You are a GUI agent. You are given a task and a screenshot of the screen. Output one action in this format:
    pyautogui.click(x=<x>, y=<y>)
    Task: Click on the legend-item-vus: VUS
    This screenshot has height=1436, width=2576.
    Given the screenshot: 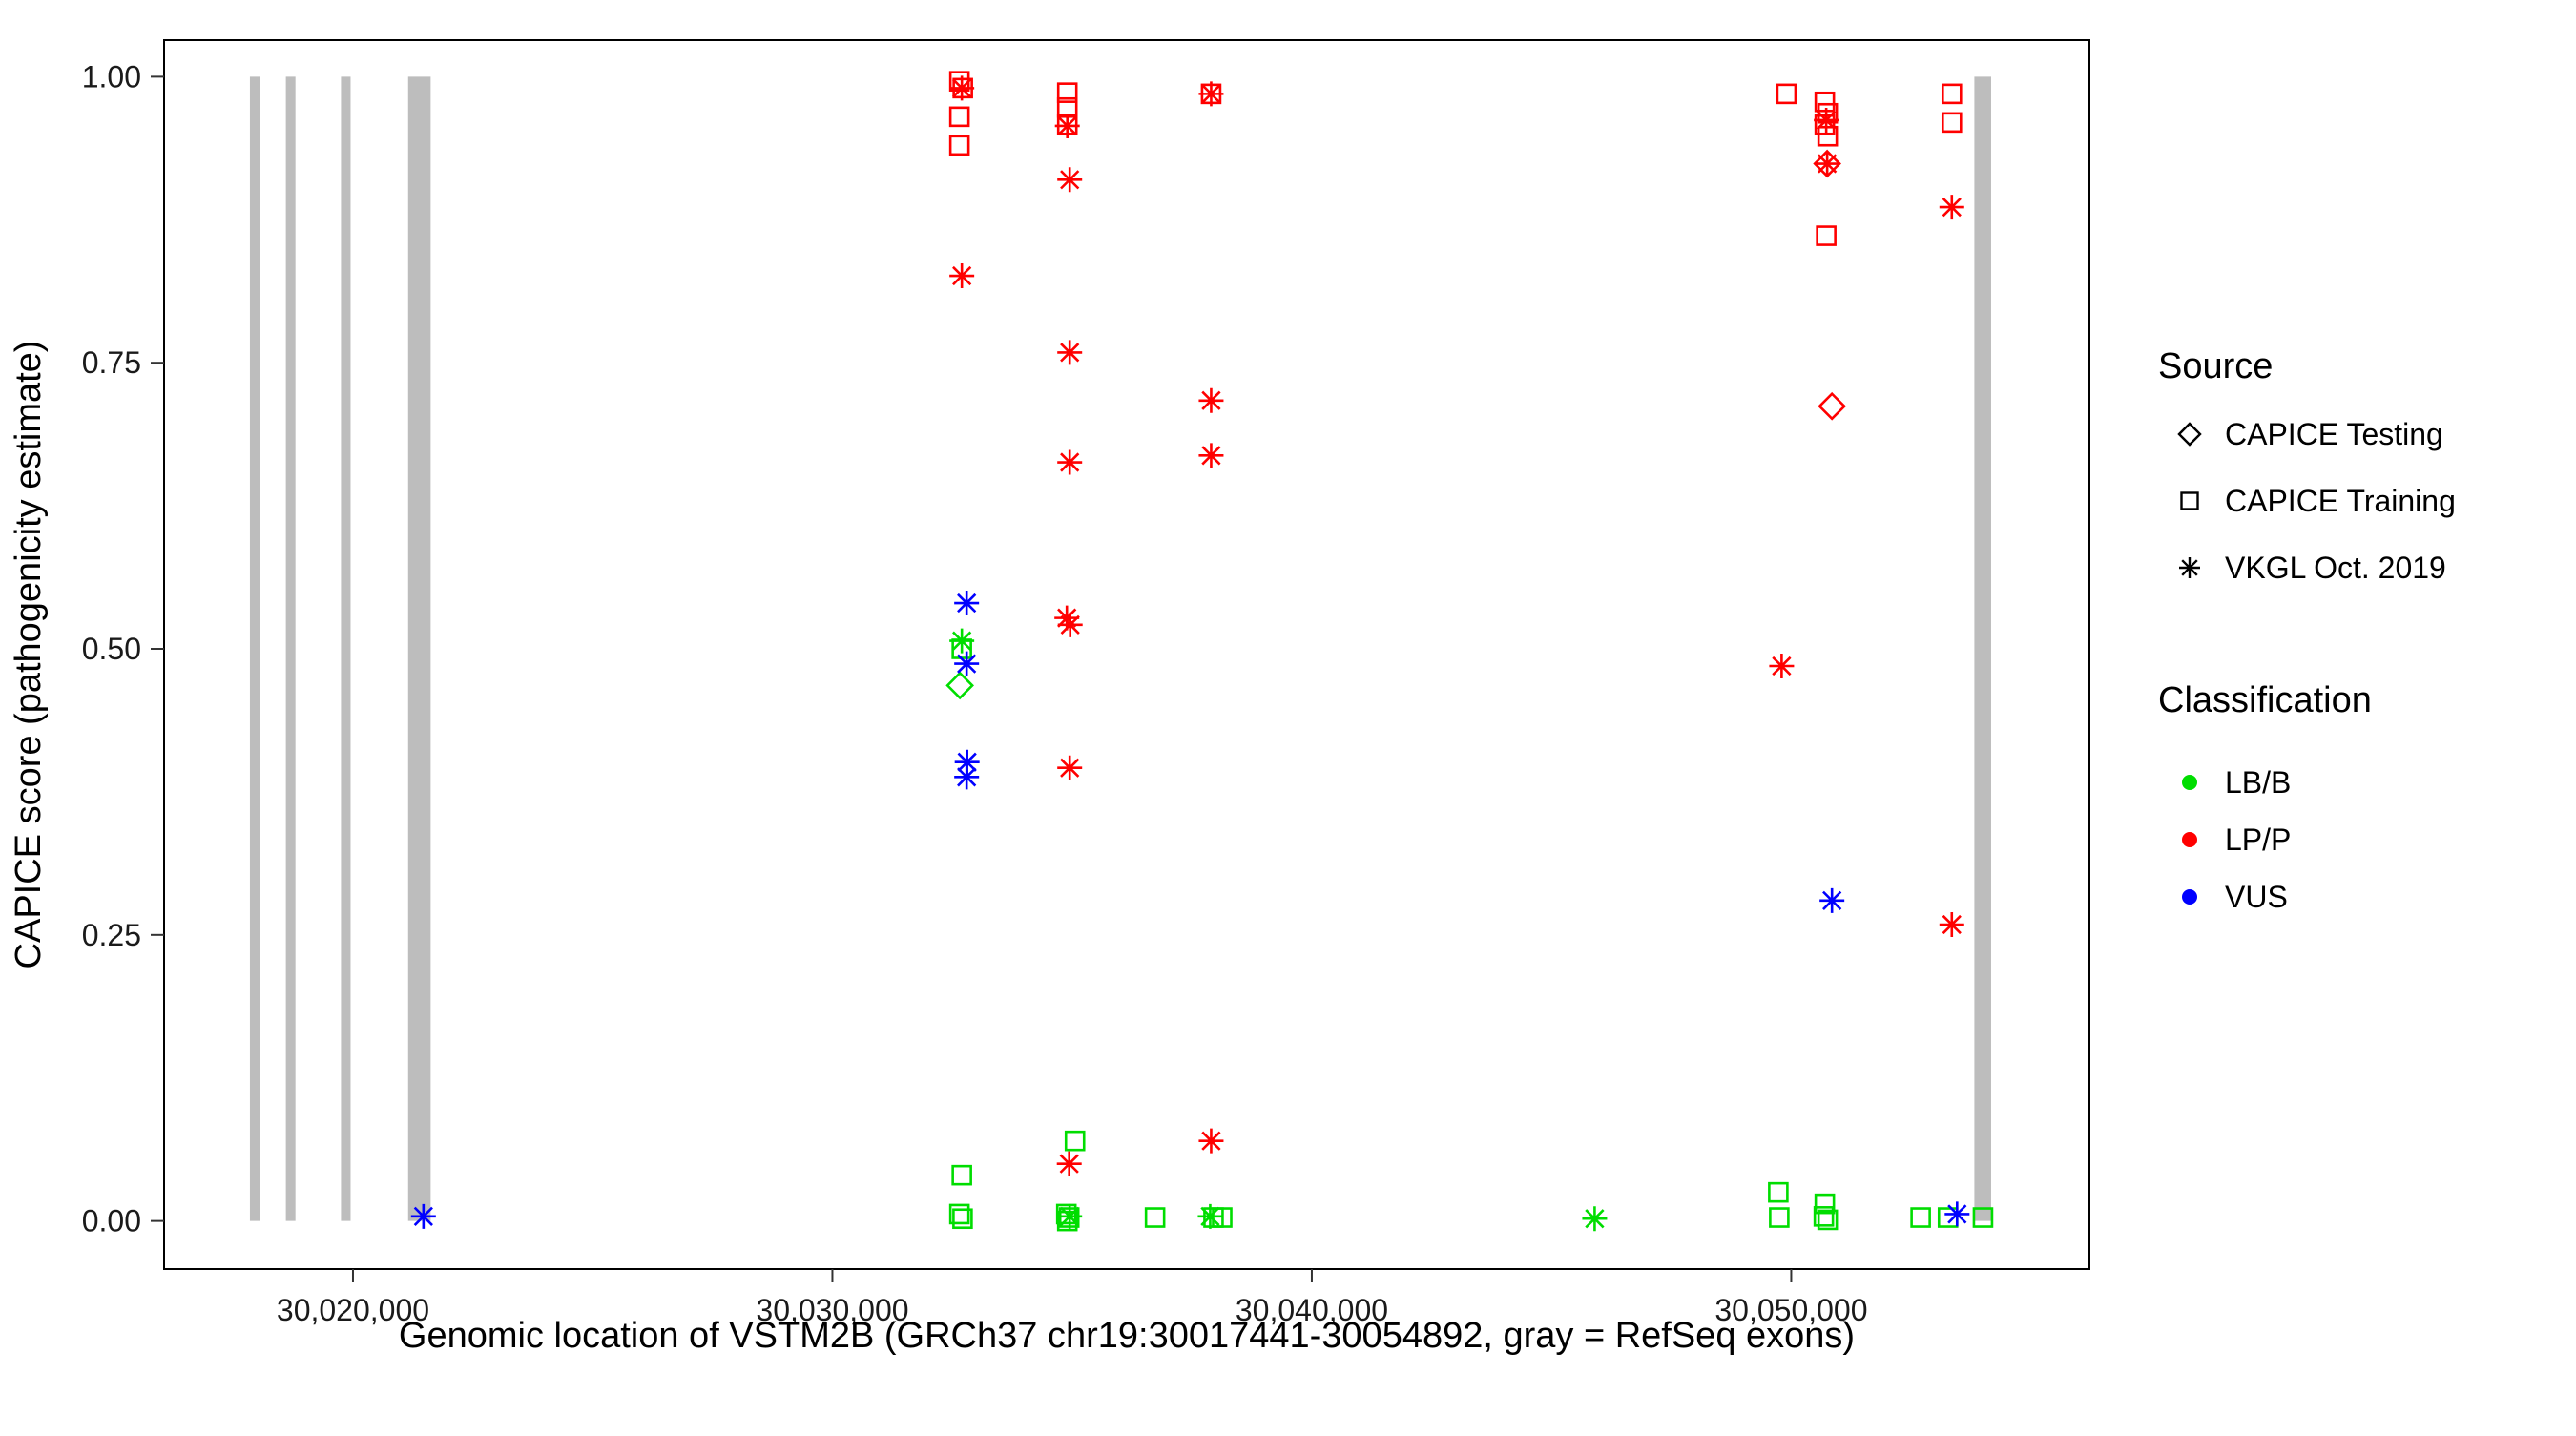 What is the action you would take?
    pyautogui.click(x=2235, y=897)
    